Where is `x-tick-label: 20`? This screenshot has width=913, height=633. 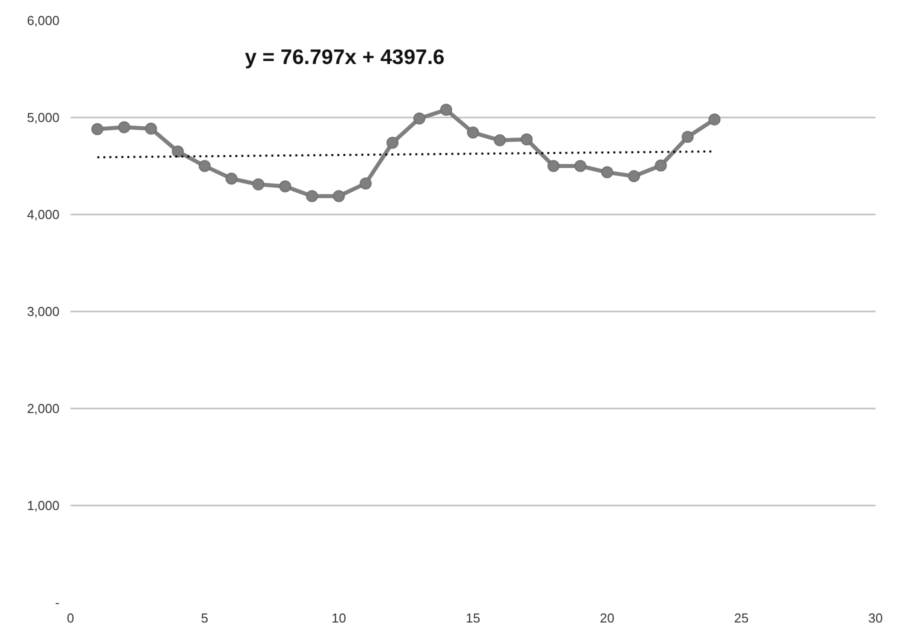 x-tick-label: 20 is located at coordinates (607, 618).